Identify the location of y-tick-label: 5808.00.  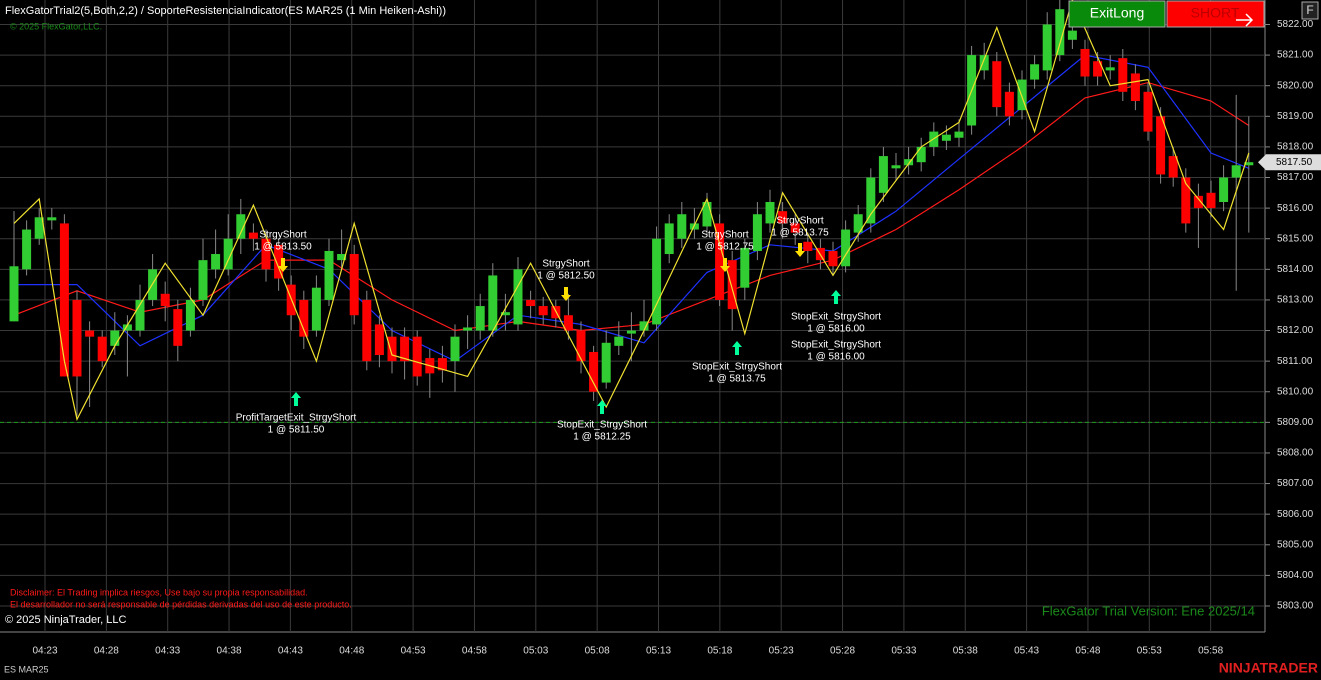
(1295, 453).